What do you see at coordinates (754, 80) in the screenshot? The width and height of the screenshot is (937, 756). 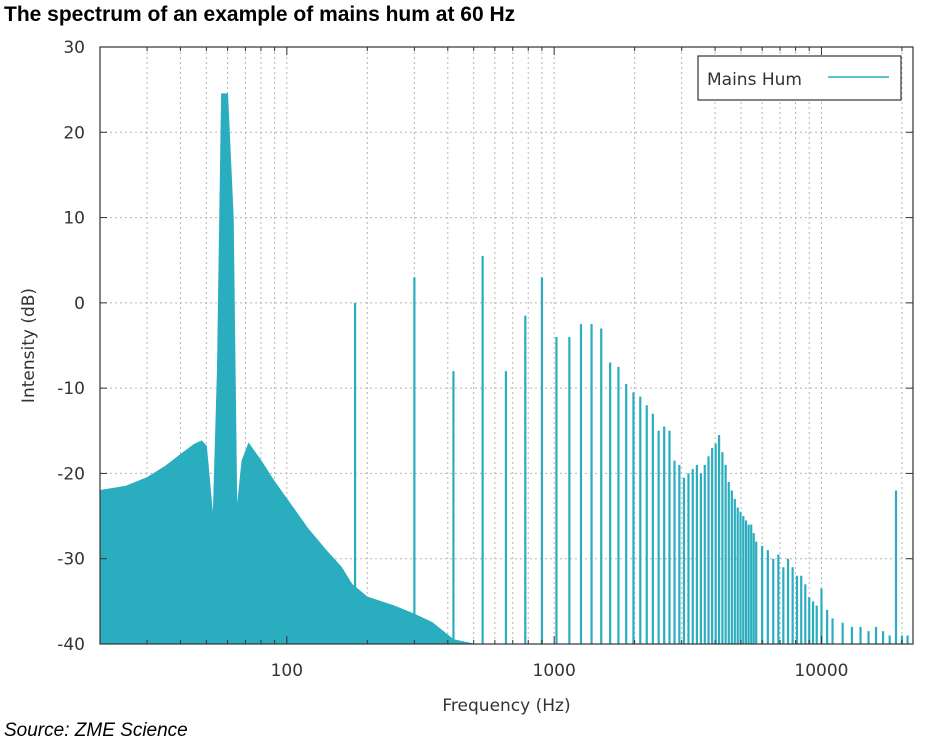 I see `legend-label: Mains Hum` at bounding box center [754, 80].